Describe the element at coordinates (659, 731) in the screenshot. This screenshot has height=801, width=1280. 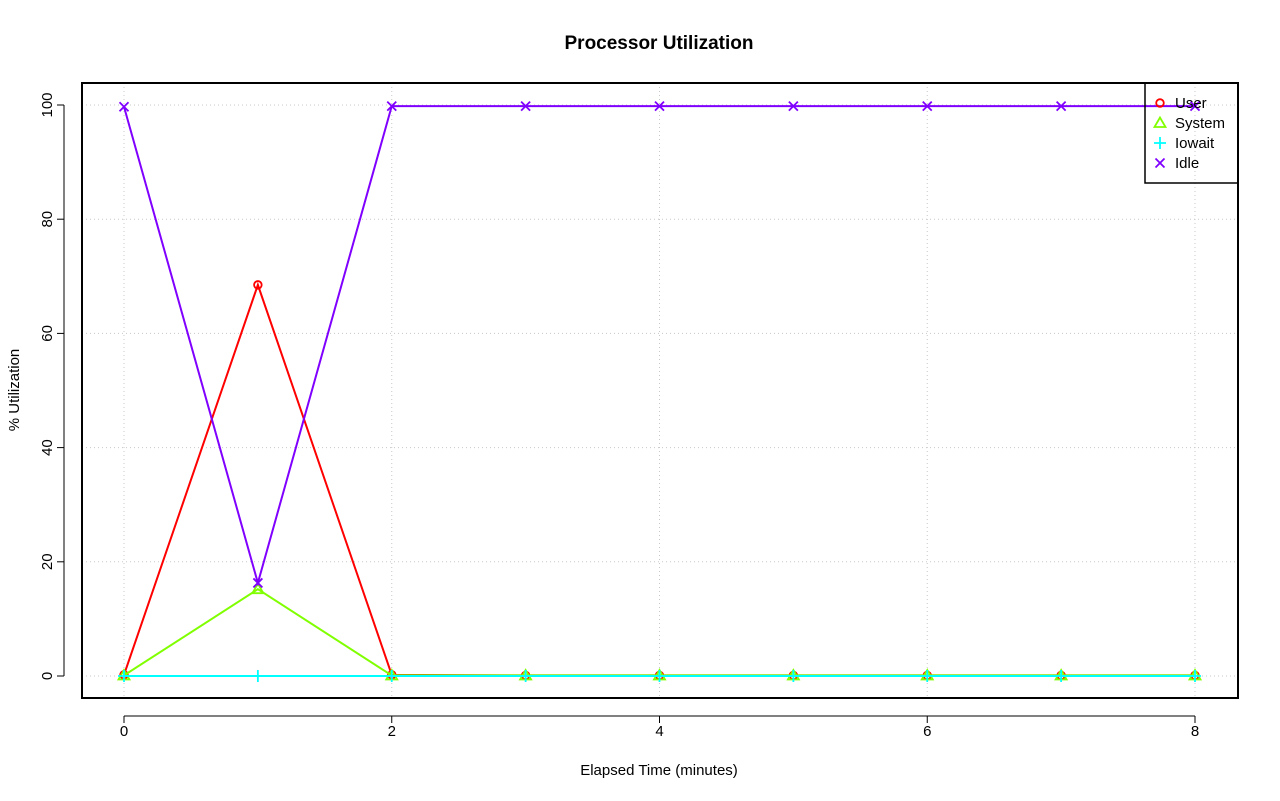
I see `x-tick-label: 4` at that location.